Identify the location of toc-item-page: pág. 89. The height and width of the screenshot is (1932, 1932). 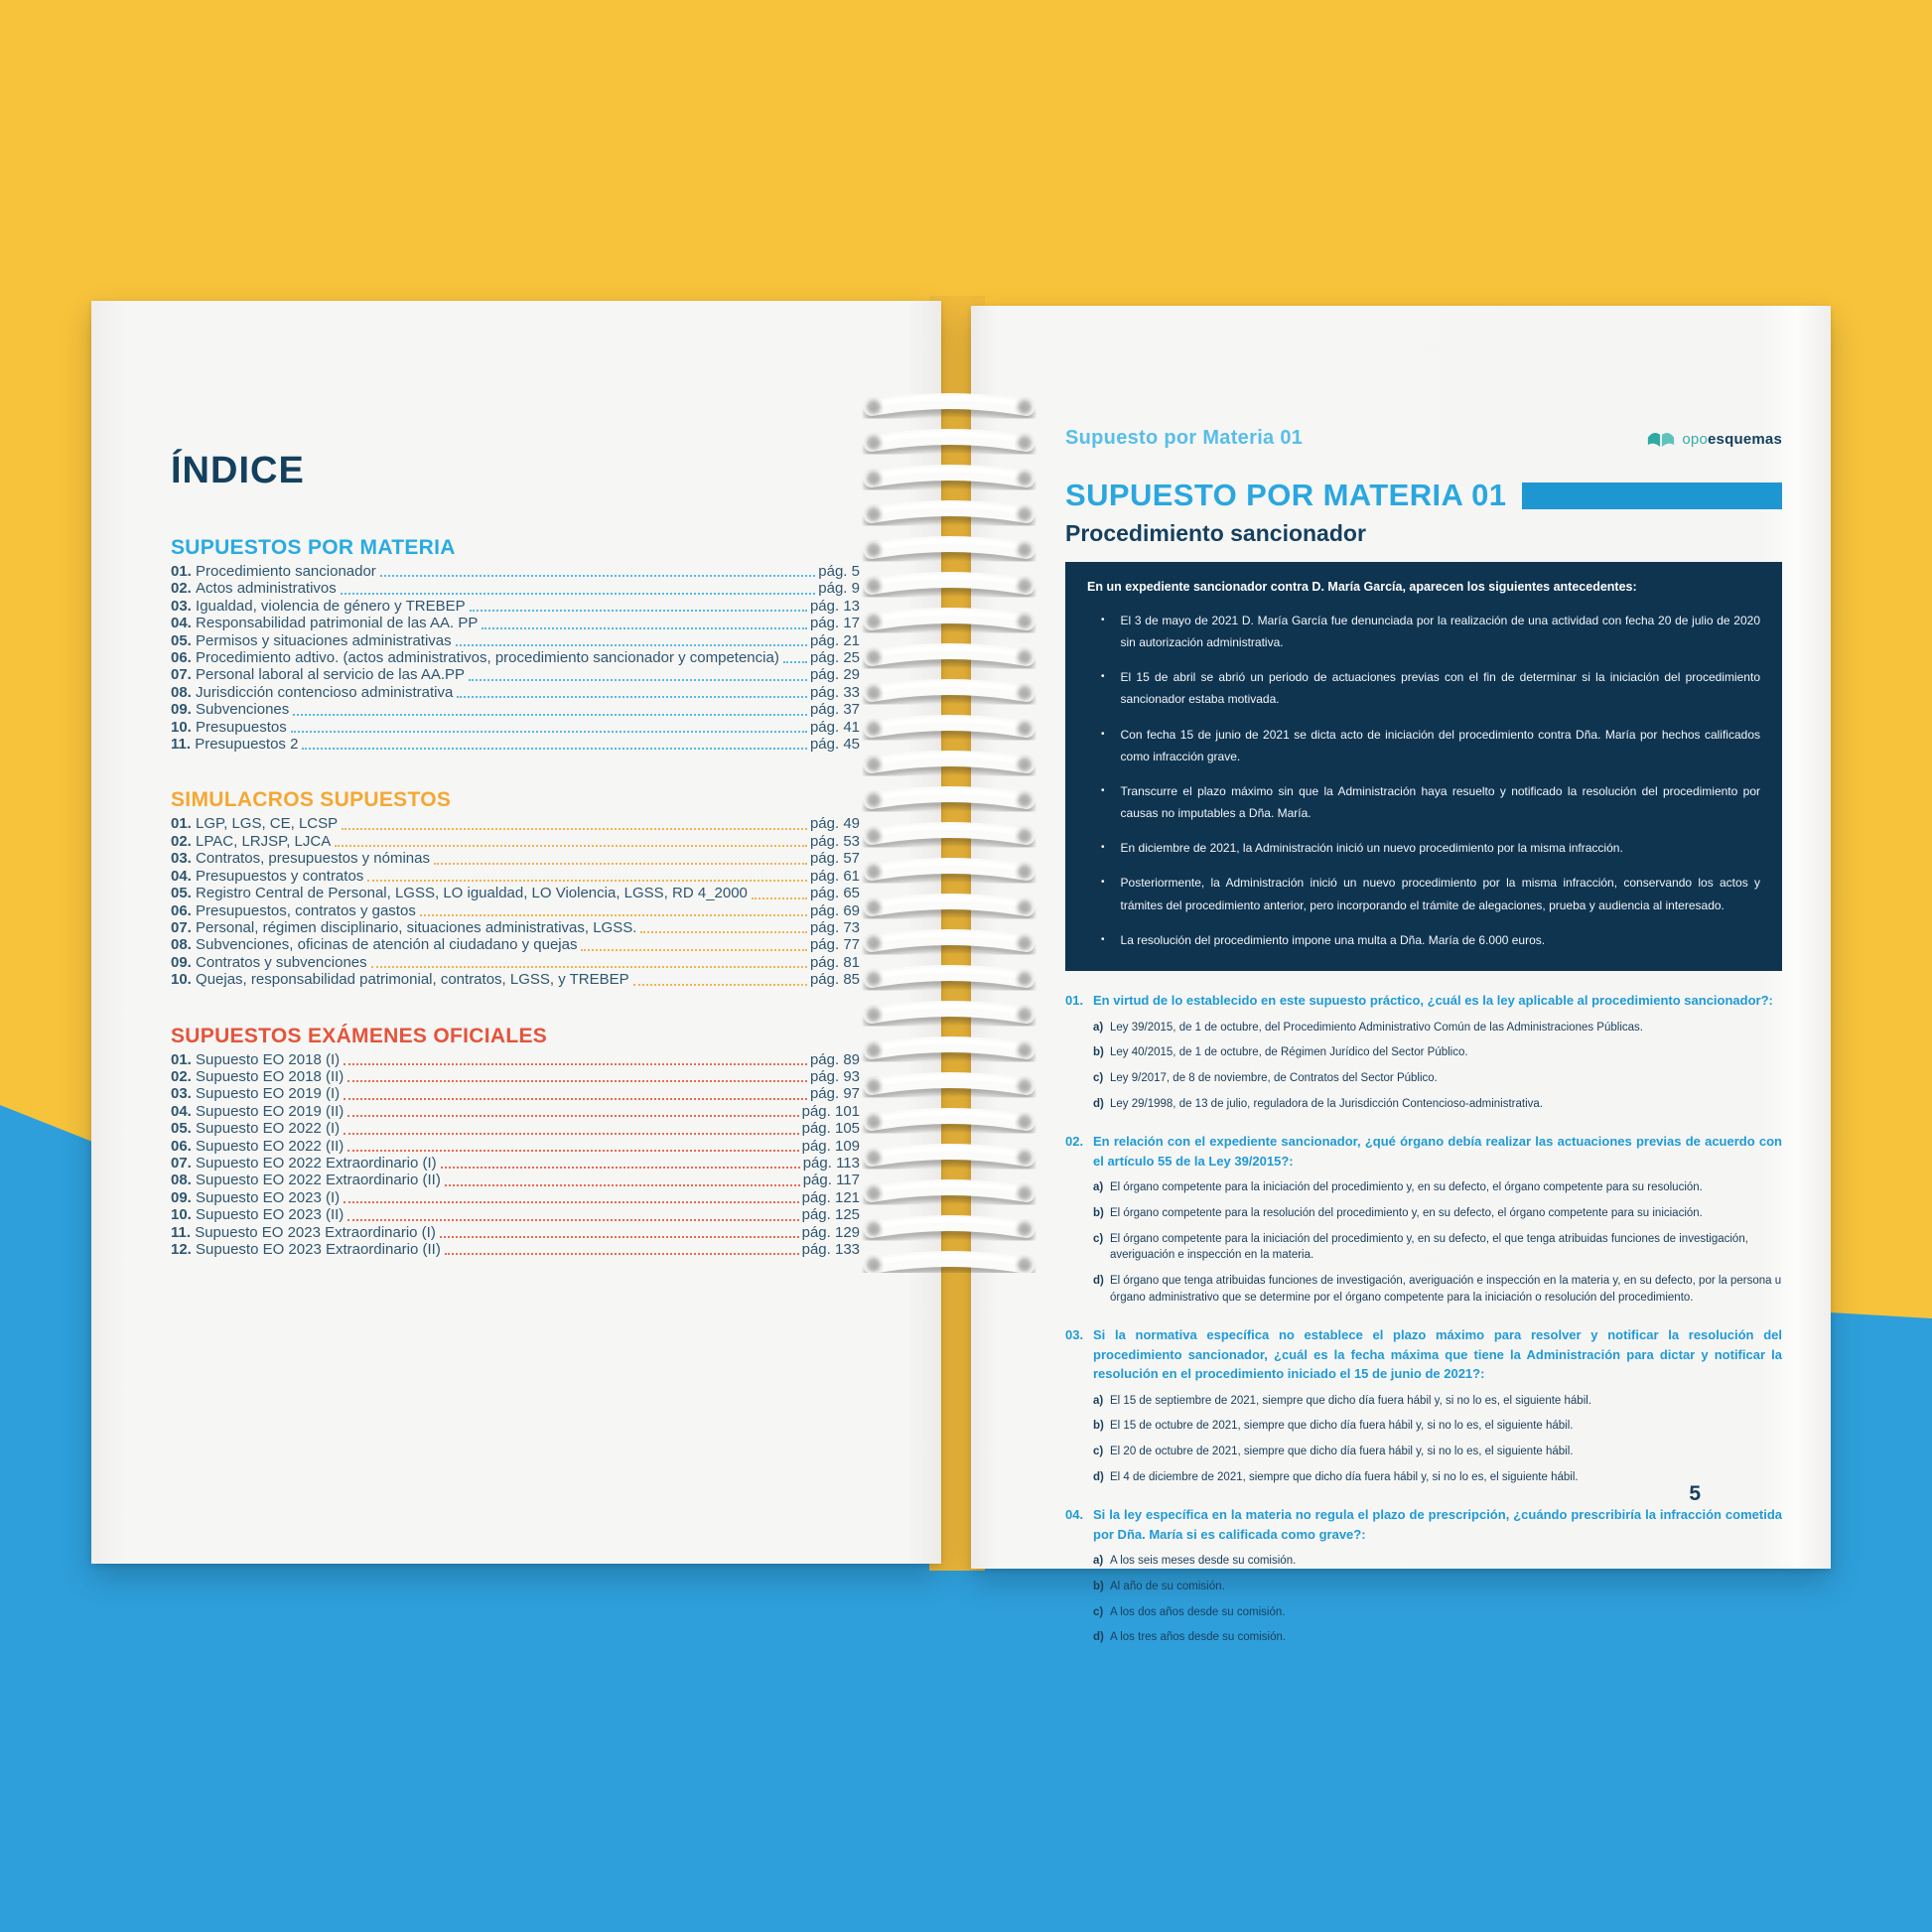
(834, 1059).